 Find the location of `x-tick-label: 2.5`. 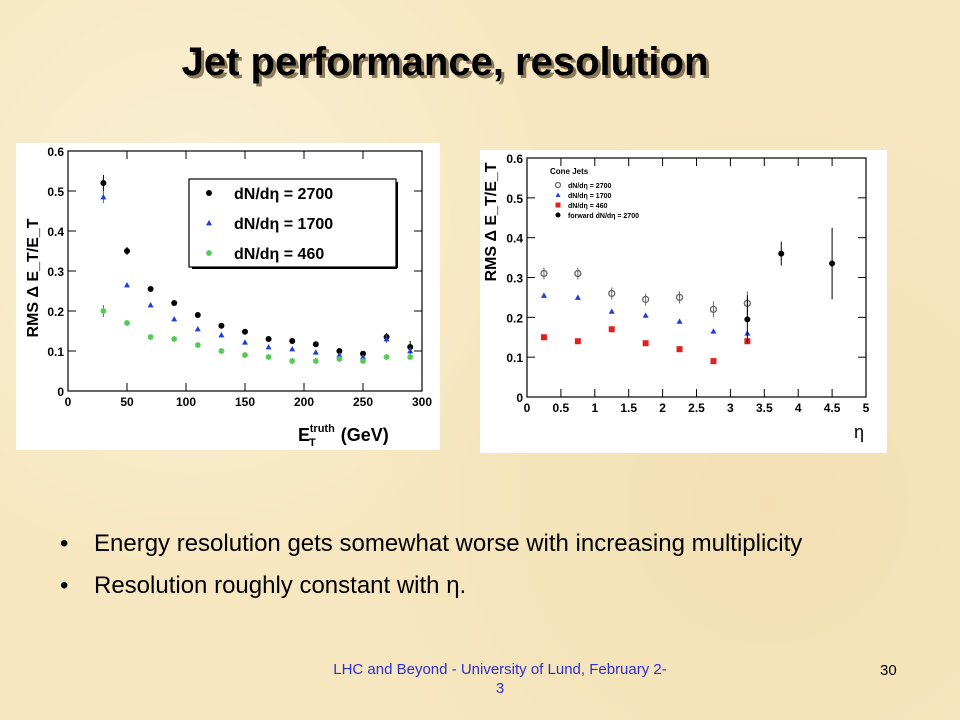

x-tick-label: 2.5 is located at coordinates (696, 408).